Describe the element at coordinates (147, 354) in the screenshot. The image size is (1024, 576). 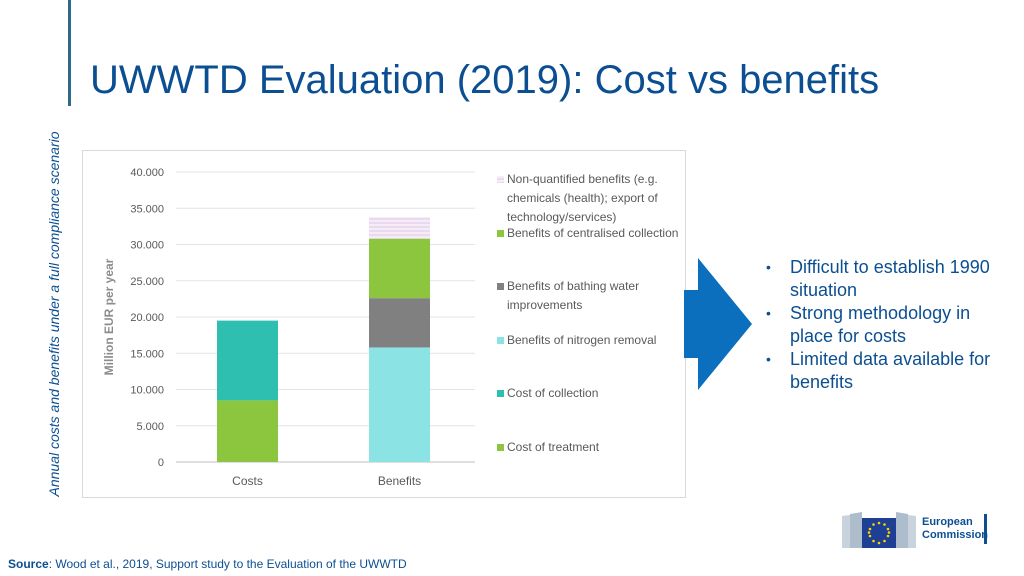
I see `y-tick-label: 15.000` at that location.